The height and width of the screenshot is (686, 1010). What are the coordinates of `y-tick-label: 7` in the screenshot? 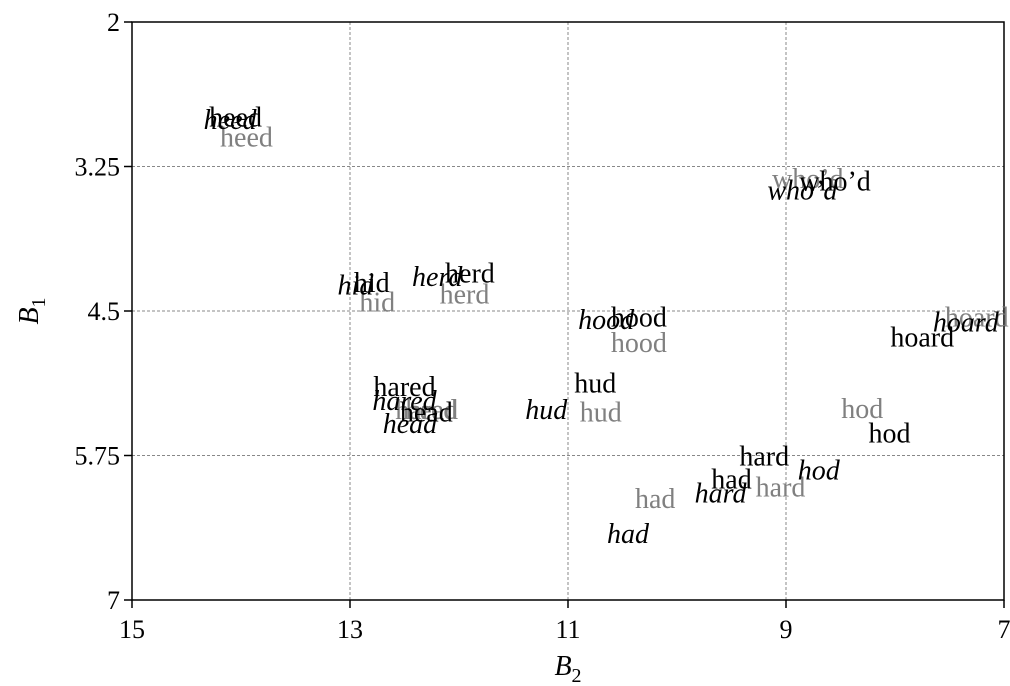 It's located at (113, 600).